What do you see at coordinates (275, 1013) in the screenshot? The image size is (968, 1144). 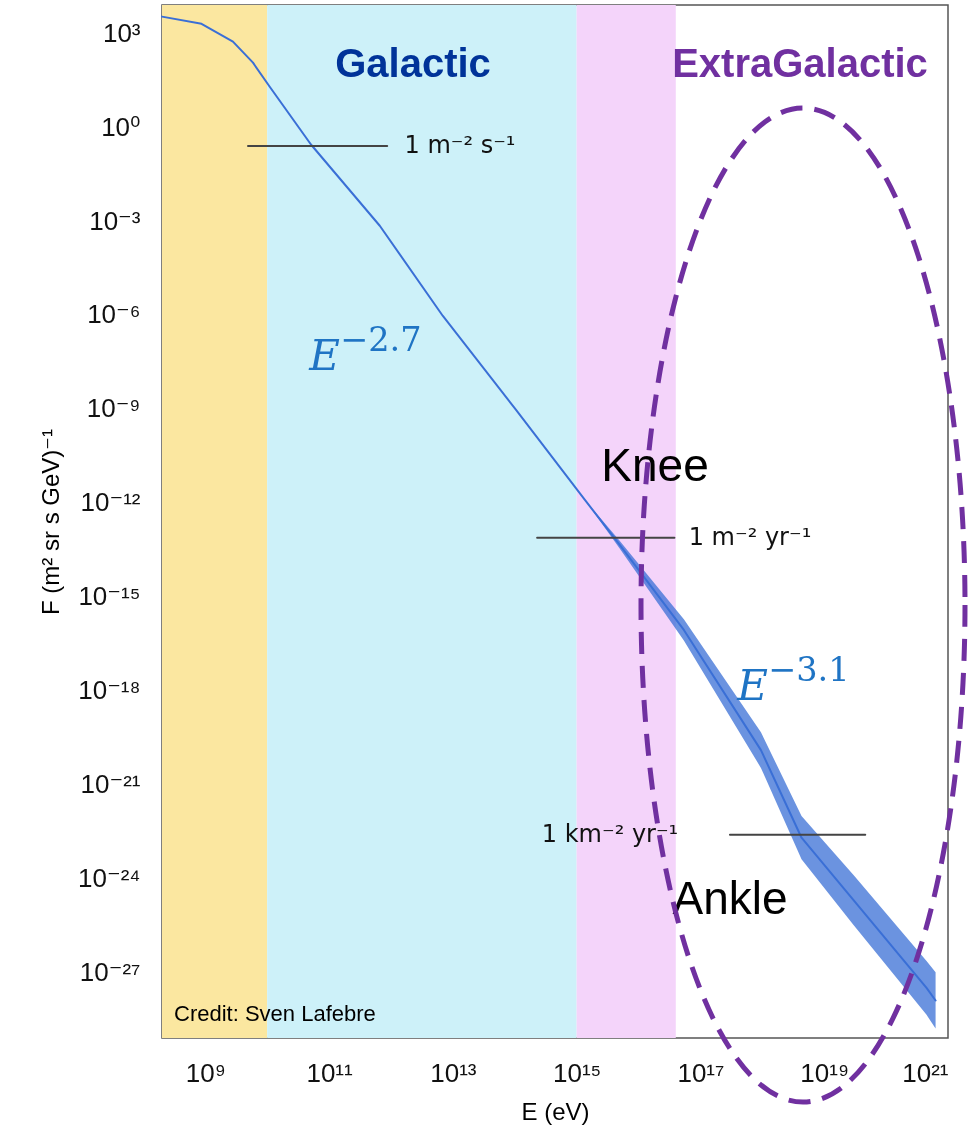 I see `annotation: Credit: Sven Lafebre` at bounding box center [275, 1013].